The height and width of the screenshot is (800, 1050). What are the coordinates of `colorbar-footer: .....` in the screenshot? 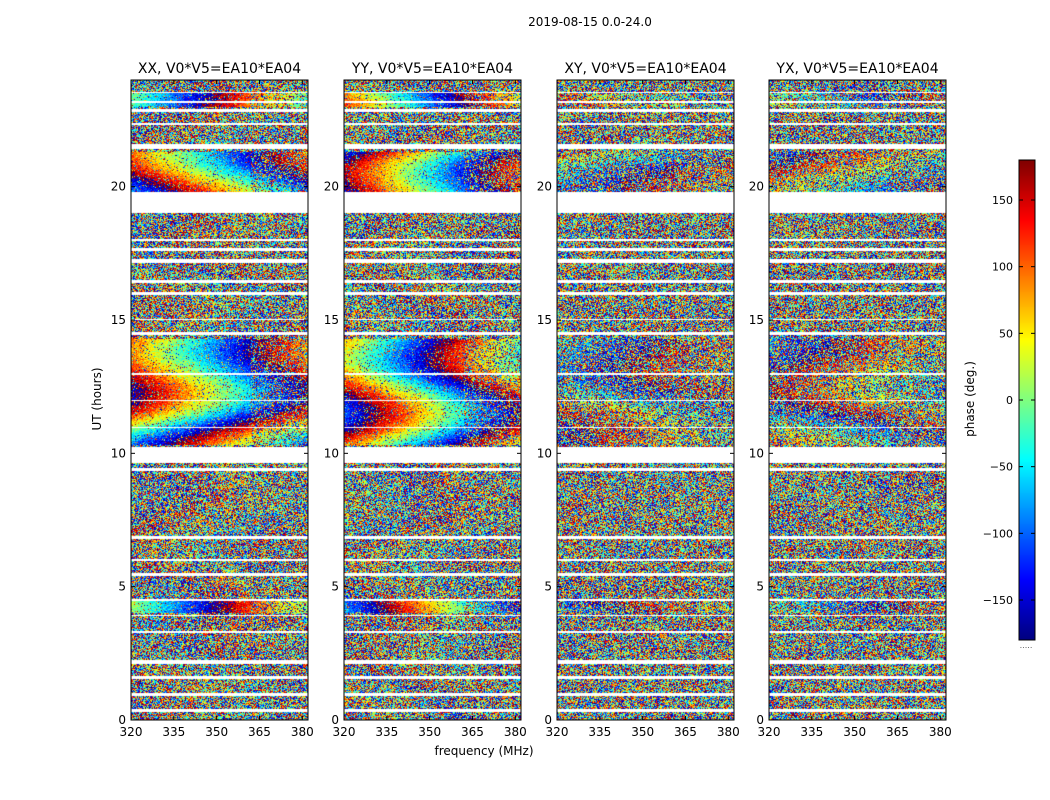 It's located at (1026, 645).